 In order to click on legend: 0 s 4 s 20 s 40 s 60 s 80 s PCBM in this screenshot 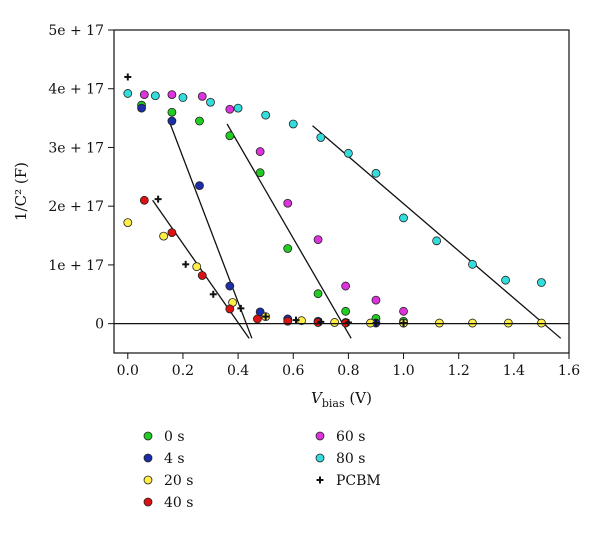, I will do `click(262, 470)`.